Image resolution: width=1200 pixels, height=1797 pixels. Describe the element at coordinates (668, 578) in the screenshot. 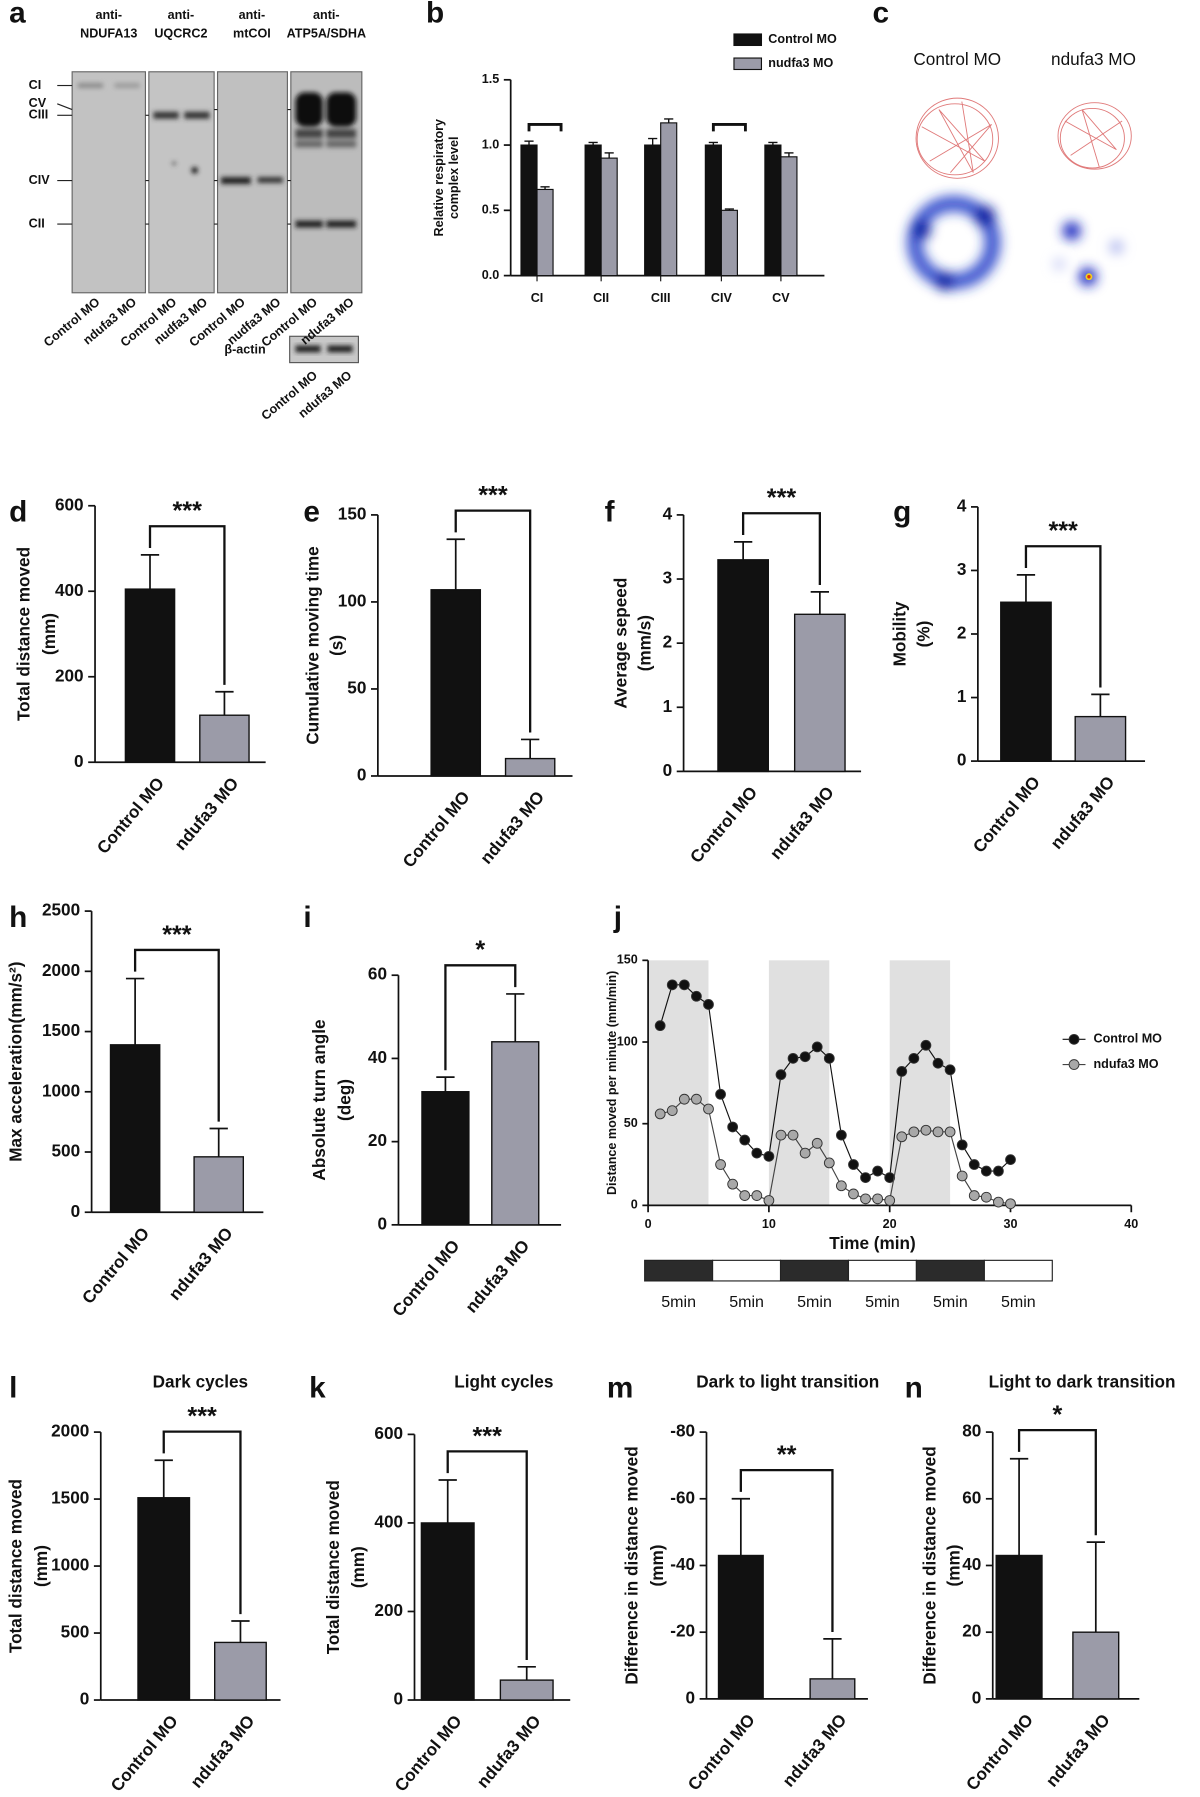

I see `y-tick-label: 3` at that location.